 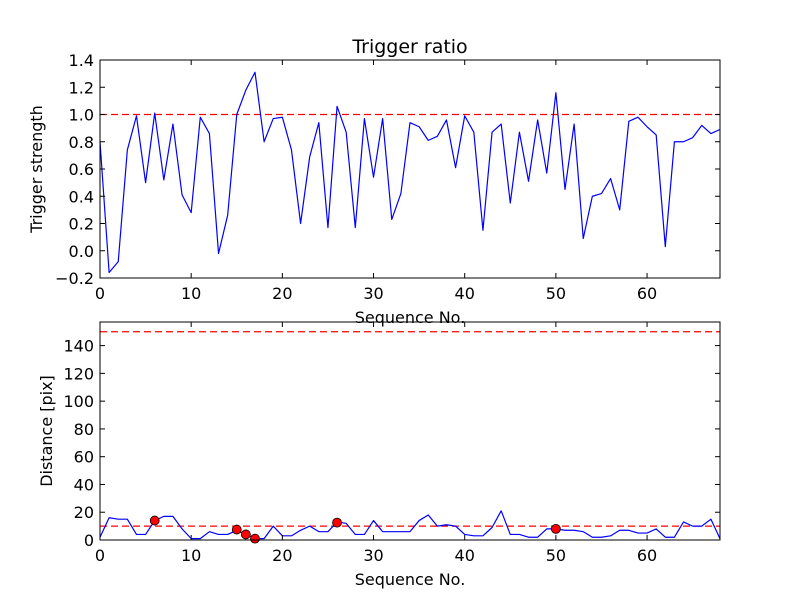 I want to click on y-tick-label: 80, so click(x=84, y=429).